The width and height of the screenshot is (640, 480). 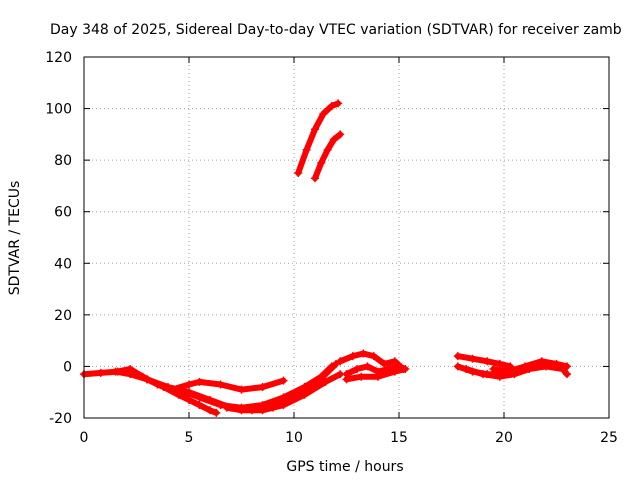 What do you see at coordinates (63, 316) in the screenshot?
I see `y-tick-label: 20` at bounding box center [63, 316].